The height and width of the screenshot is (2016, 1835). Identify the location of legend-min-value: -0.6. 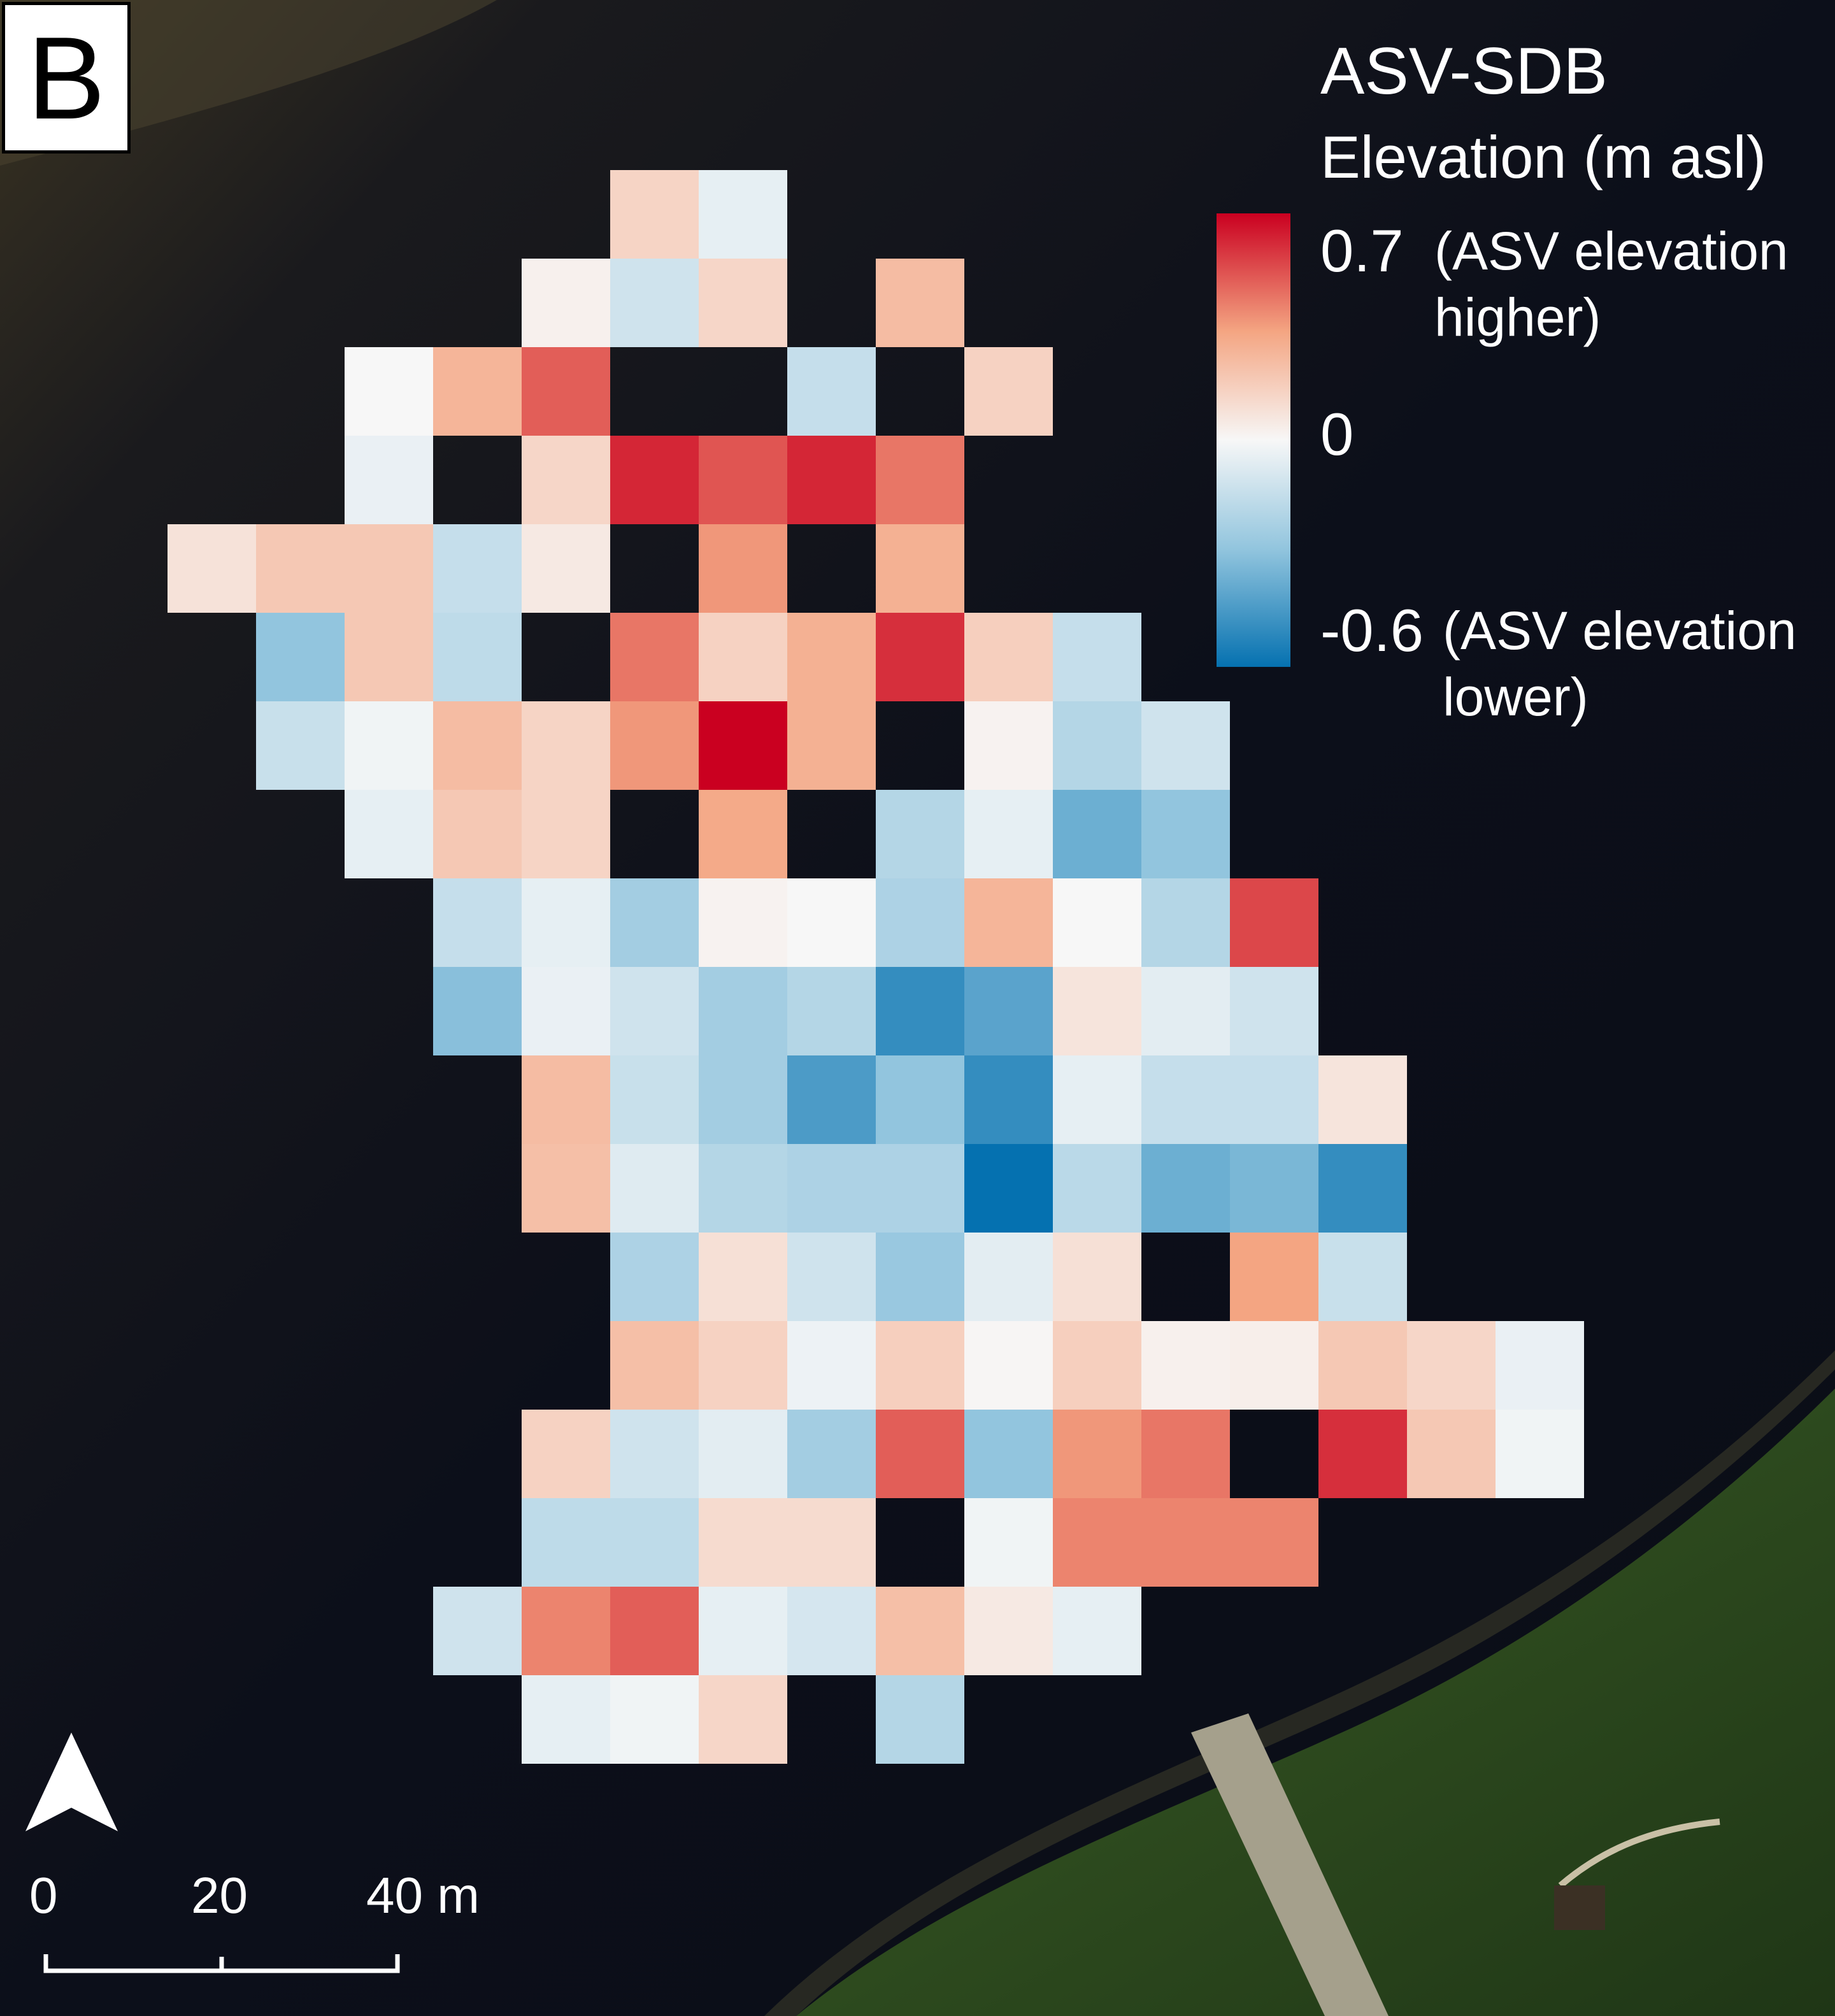
(1372, 631).